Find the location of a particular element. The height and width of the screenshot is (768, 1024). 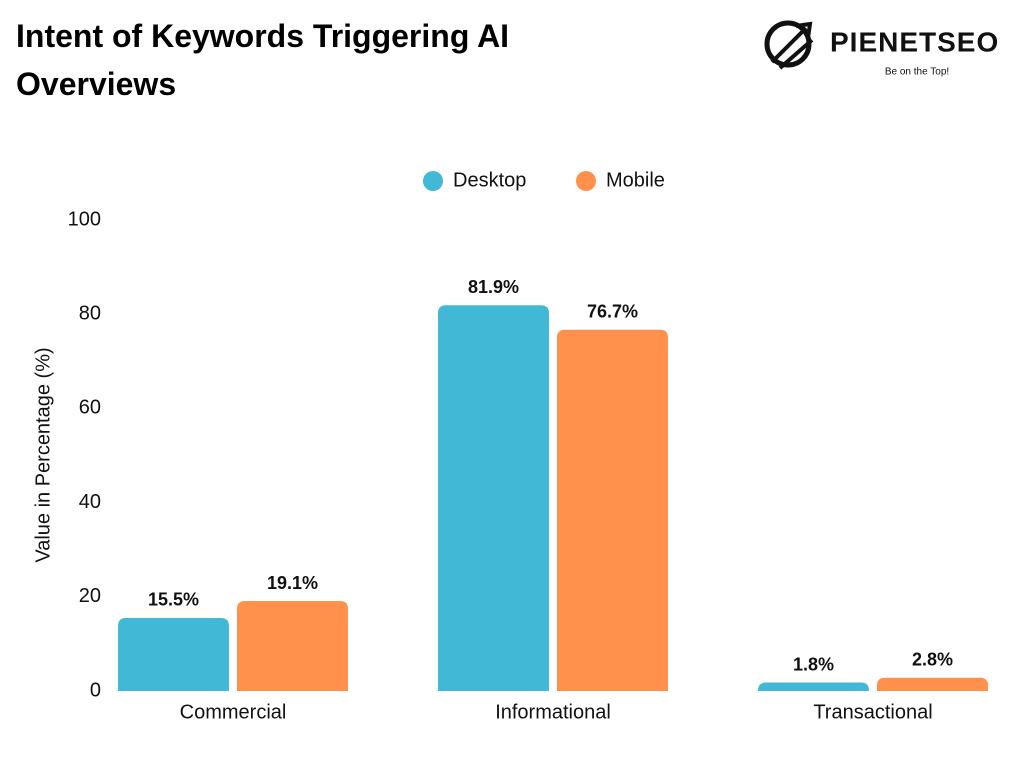

y-axis-label: Value in Percentage (%) is located at coordinates (43, 454).